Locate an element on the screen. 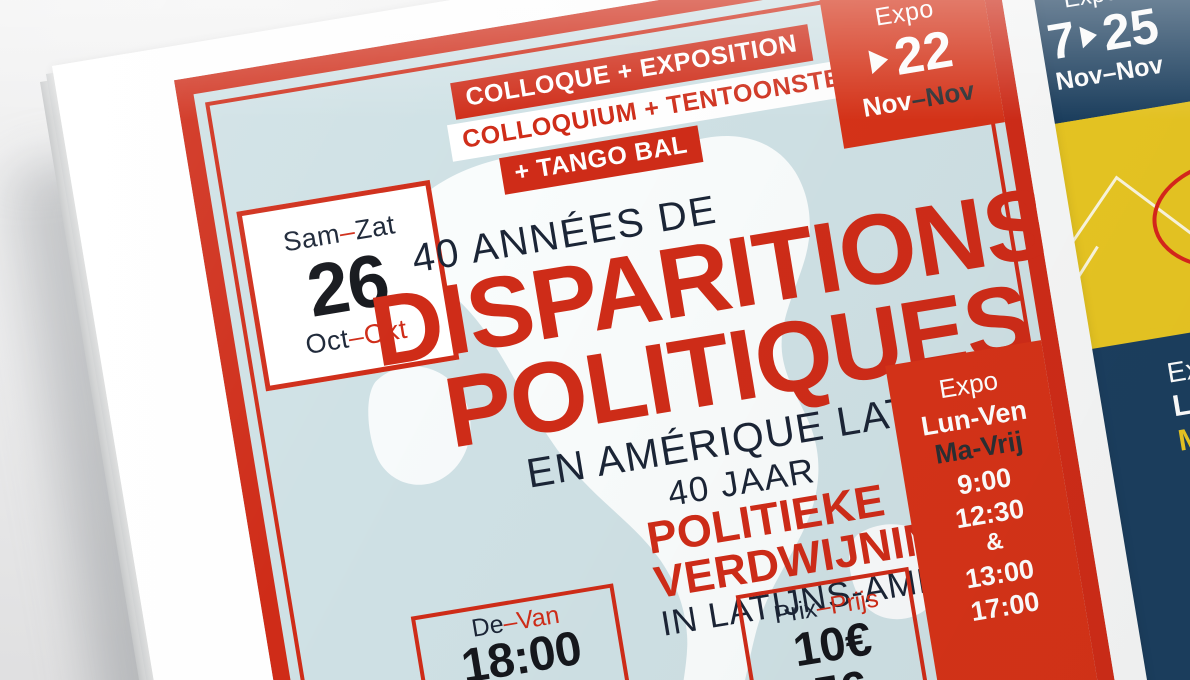 This screenshot has width=1190, height=680. right-expos-from: 7 is located at coordinates (1062, 41).